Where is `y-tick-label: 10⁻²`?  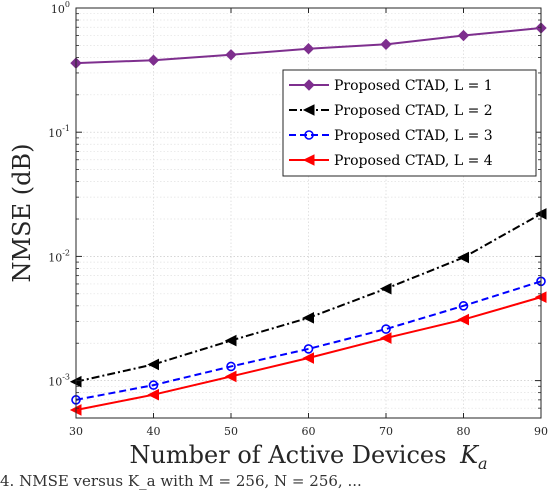
y-tick-label: 10⁻² is located at coordinates (59, 256).